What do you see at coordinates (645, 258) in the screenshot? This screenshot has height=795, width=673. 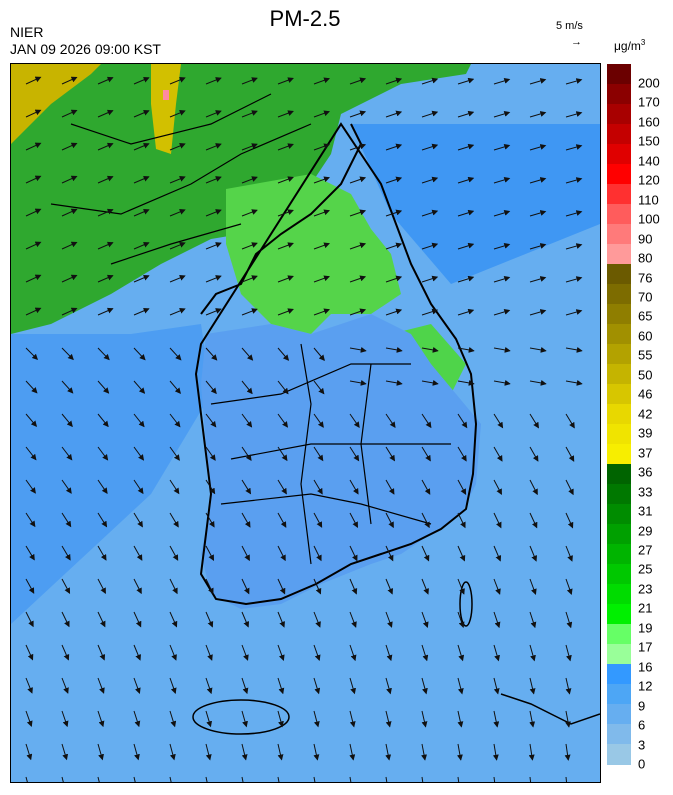 I see `legend-tick-label: 80` at bounding box center [645, 258].